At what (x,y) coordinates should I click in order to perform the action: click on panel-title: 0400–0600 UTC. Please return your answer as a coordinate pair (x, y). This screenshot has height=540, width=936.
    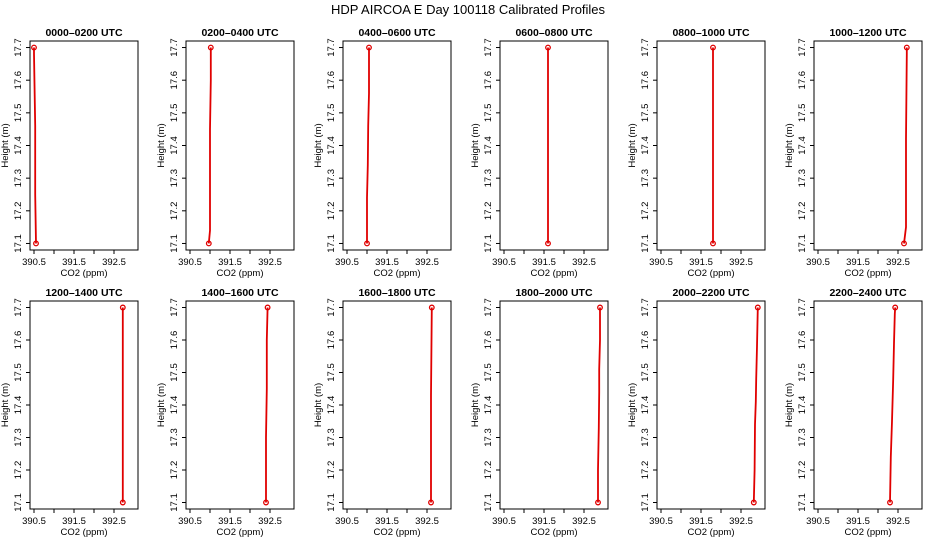
    Looking at the image, I should click on (396, 33).